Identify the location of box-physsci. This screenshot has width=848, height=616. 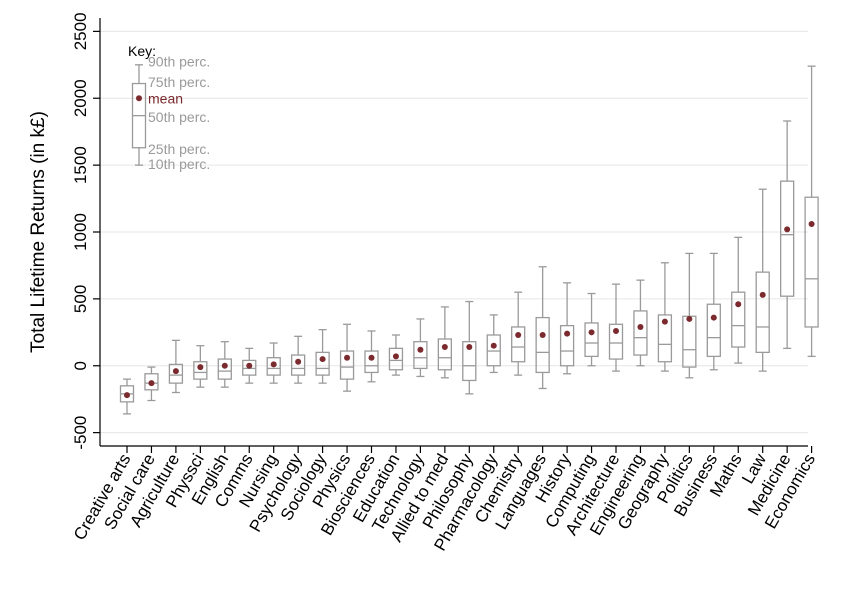
(200, 366).